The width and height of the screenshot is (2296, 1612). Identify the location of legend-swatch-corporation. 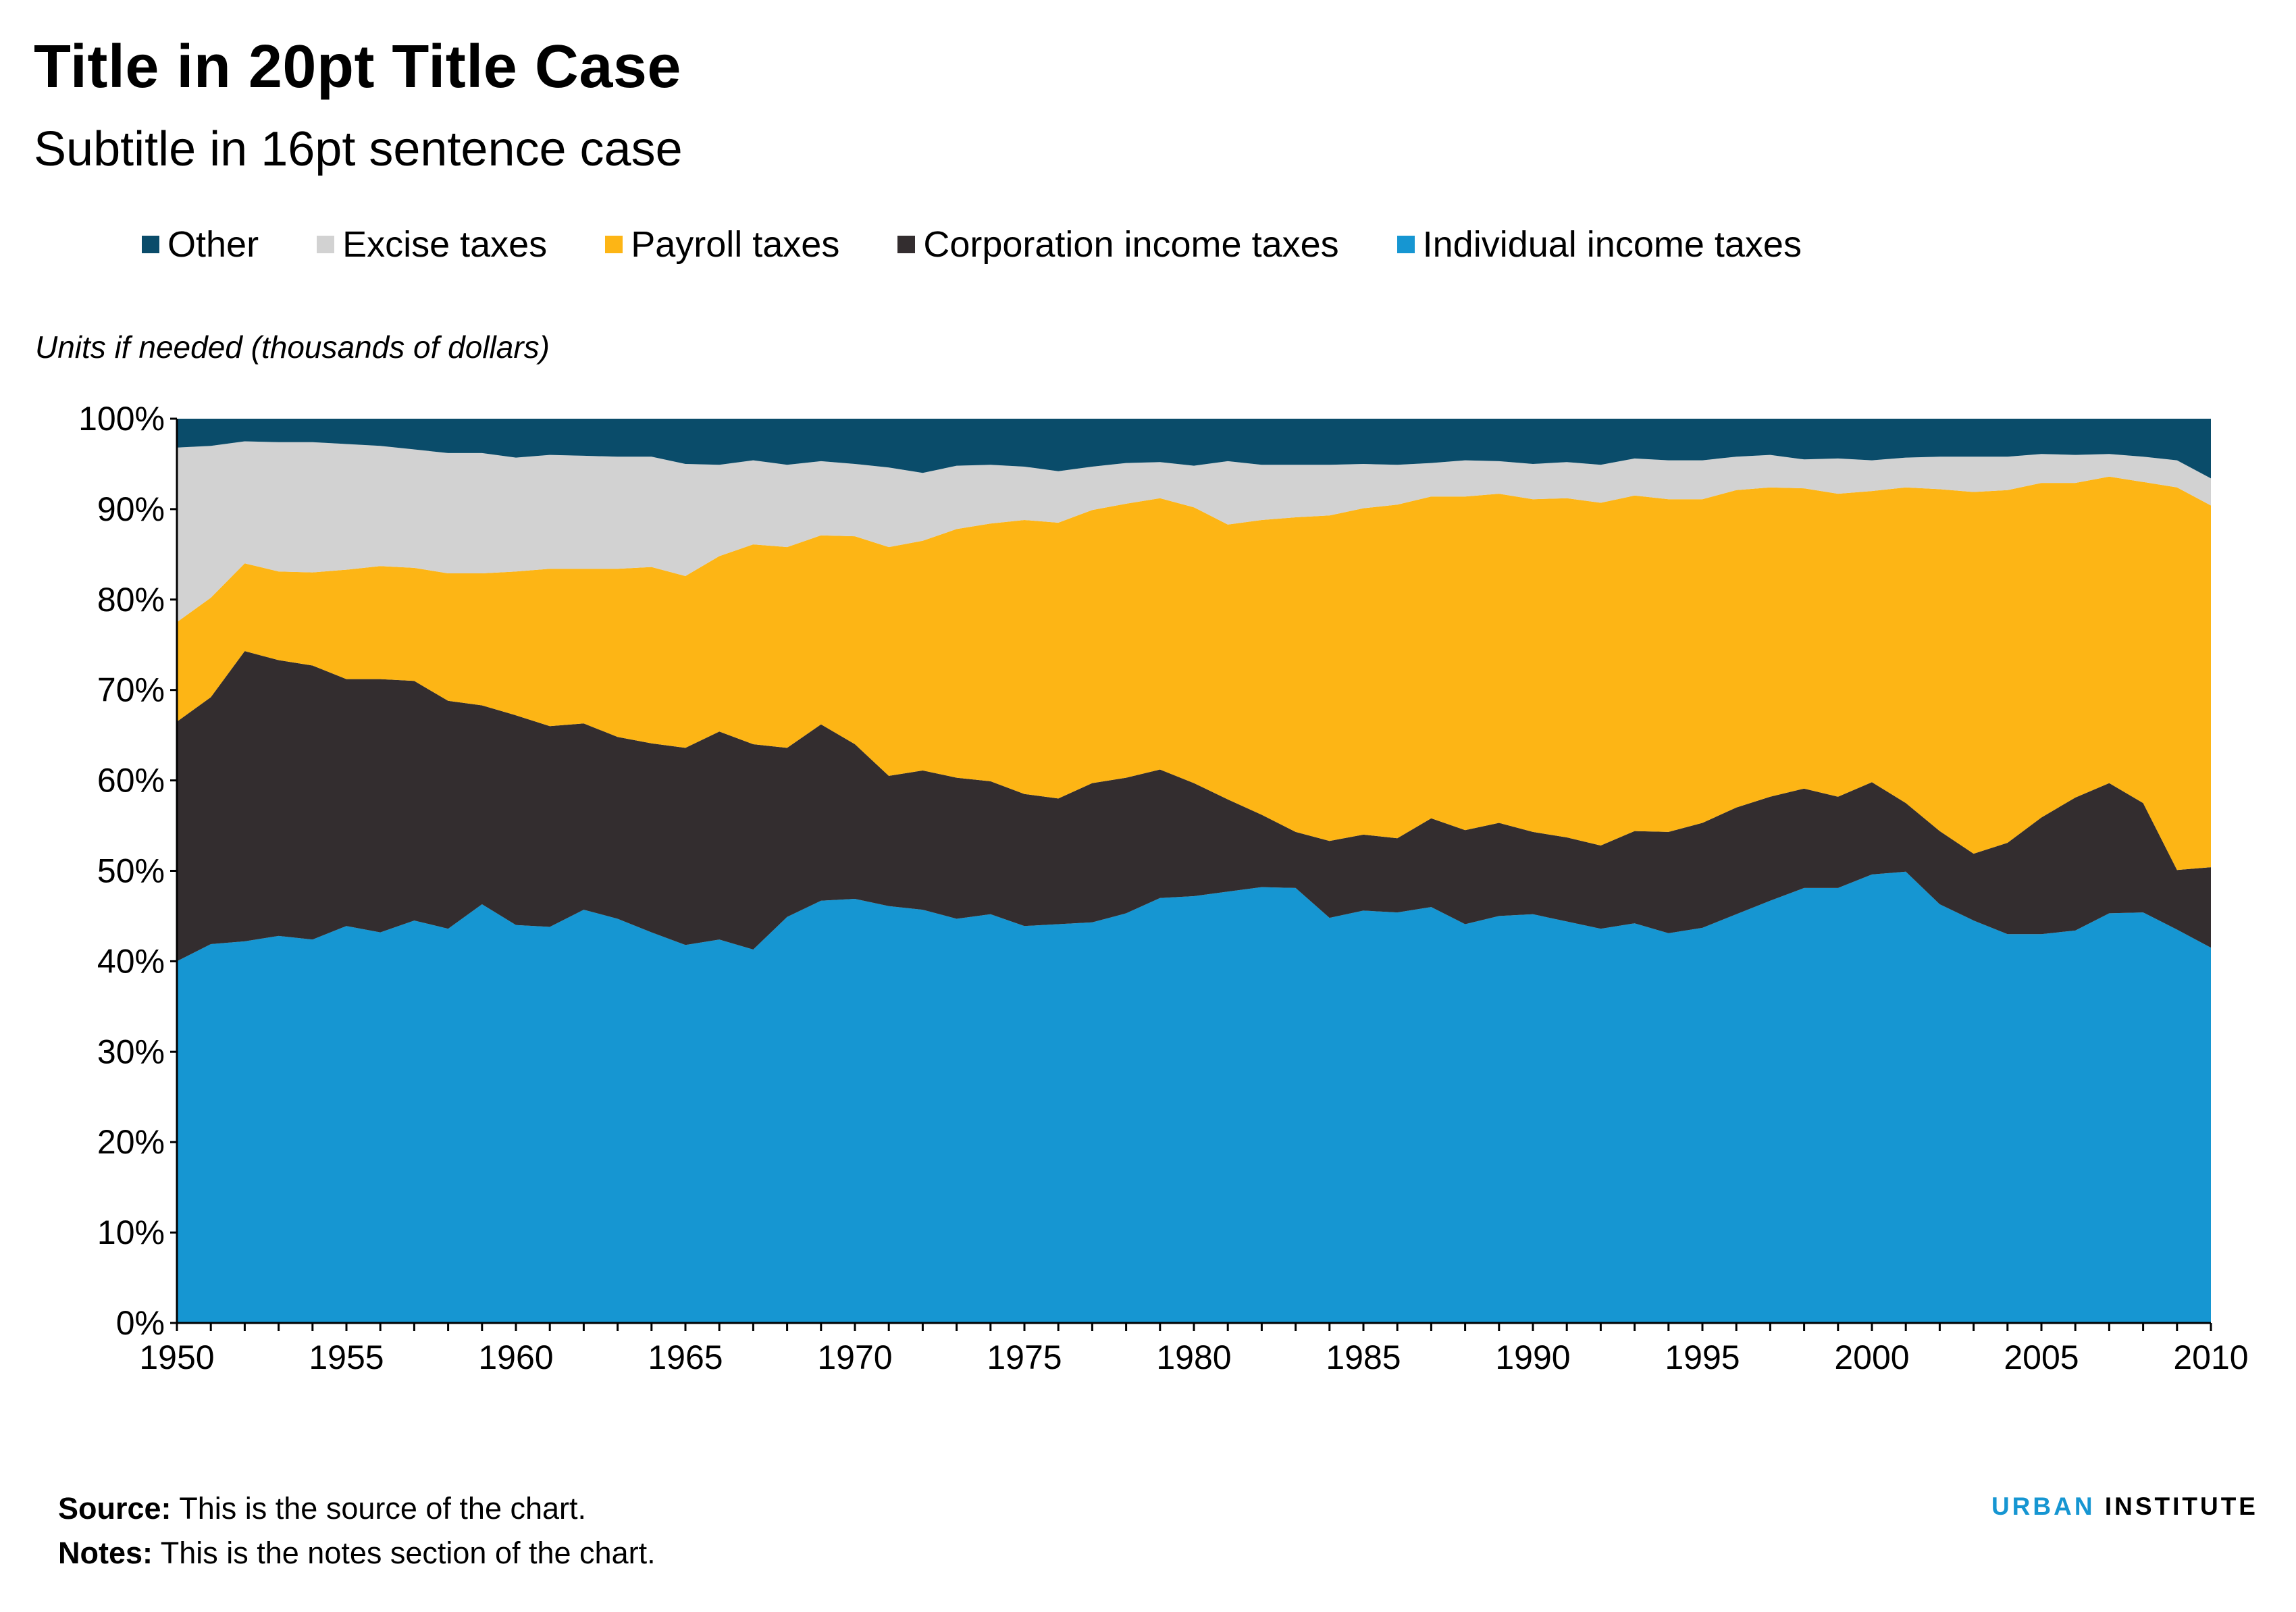
(907, 245).